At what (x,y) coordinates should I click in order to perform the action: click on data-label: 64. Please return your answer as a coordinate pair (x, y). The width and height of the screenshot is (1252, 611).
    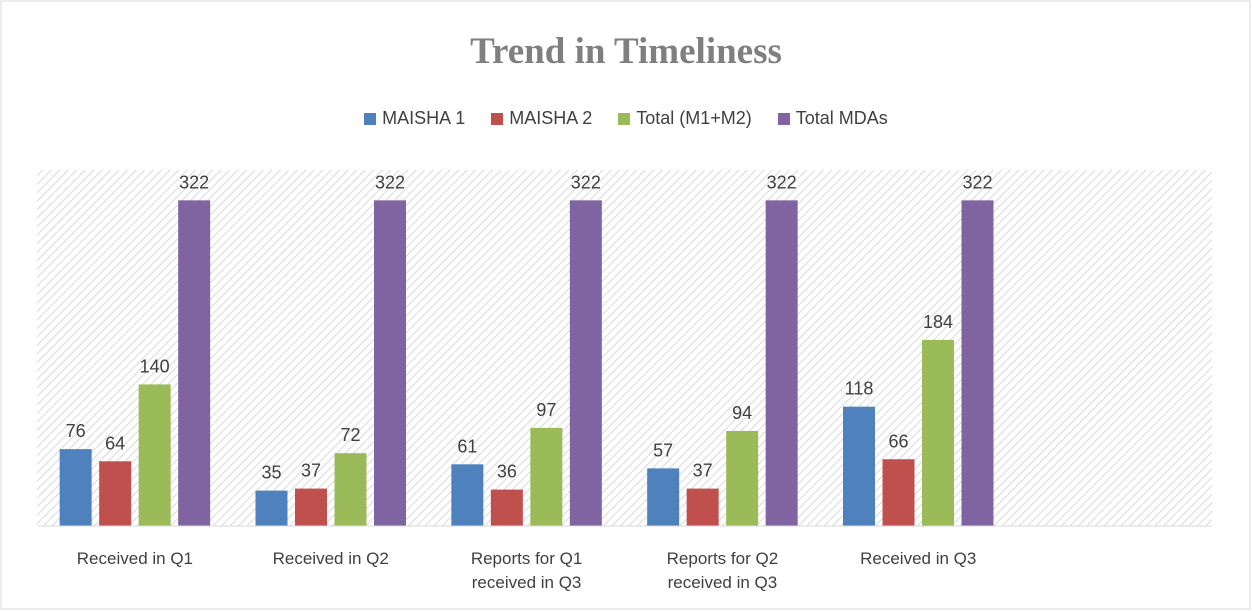
    Looking at the image, I should click on (115, 443).